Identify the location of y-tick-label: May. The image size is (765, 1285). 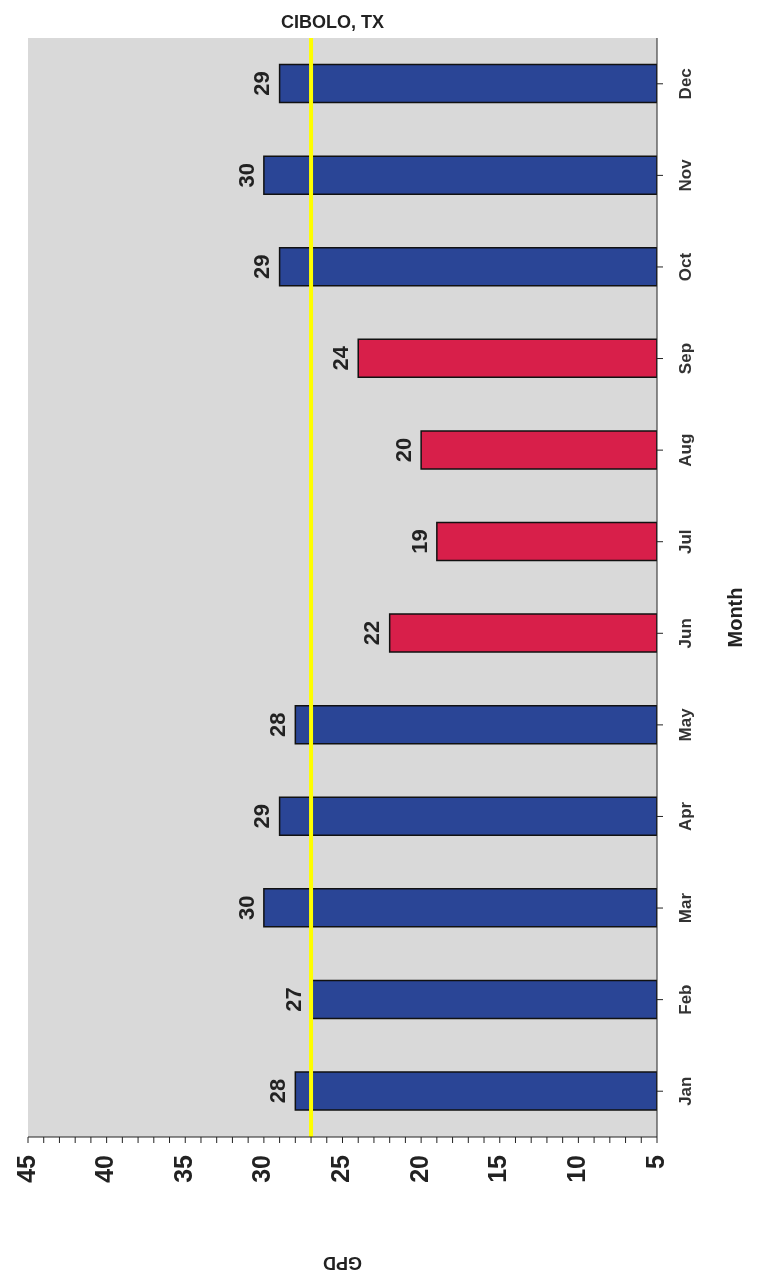
(686, 724).